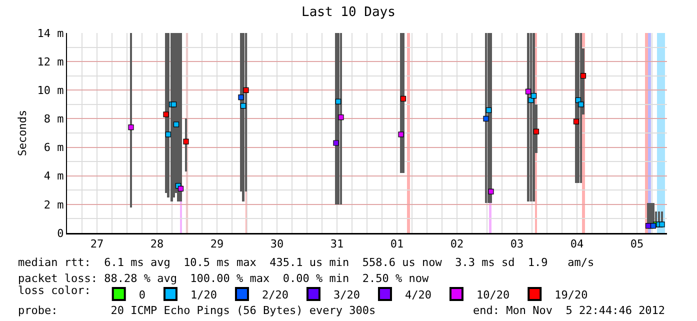  What do you see at coordinates (50, 33) in the screenshot?
I see `y-tick-label: 14 m` at bounding box center [50, 33].